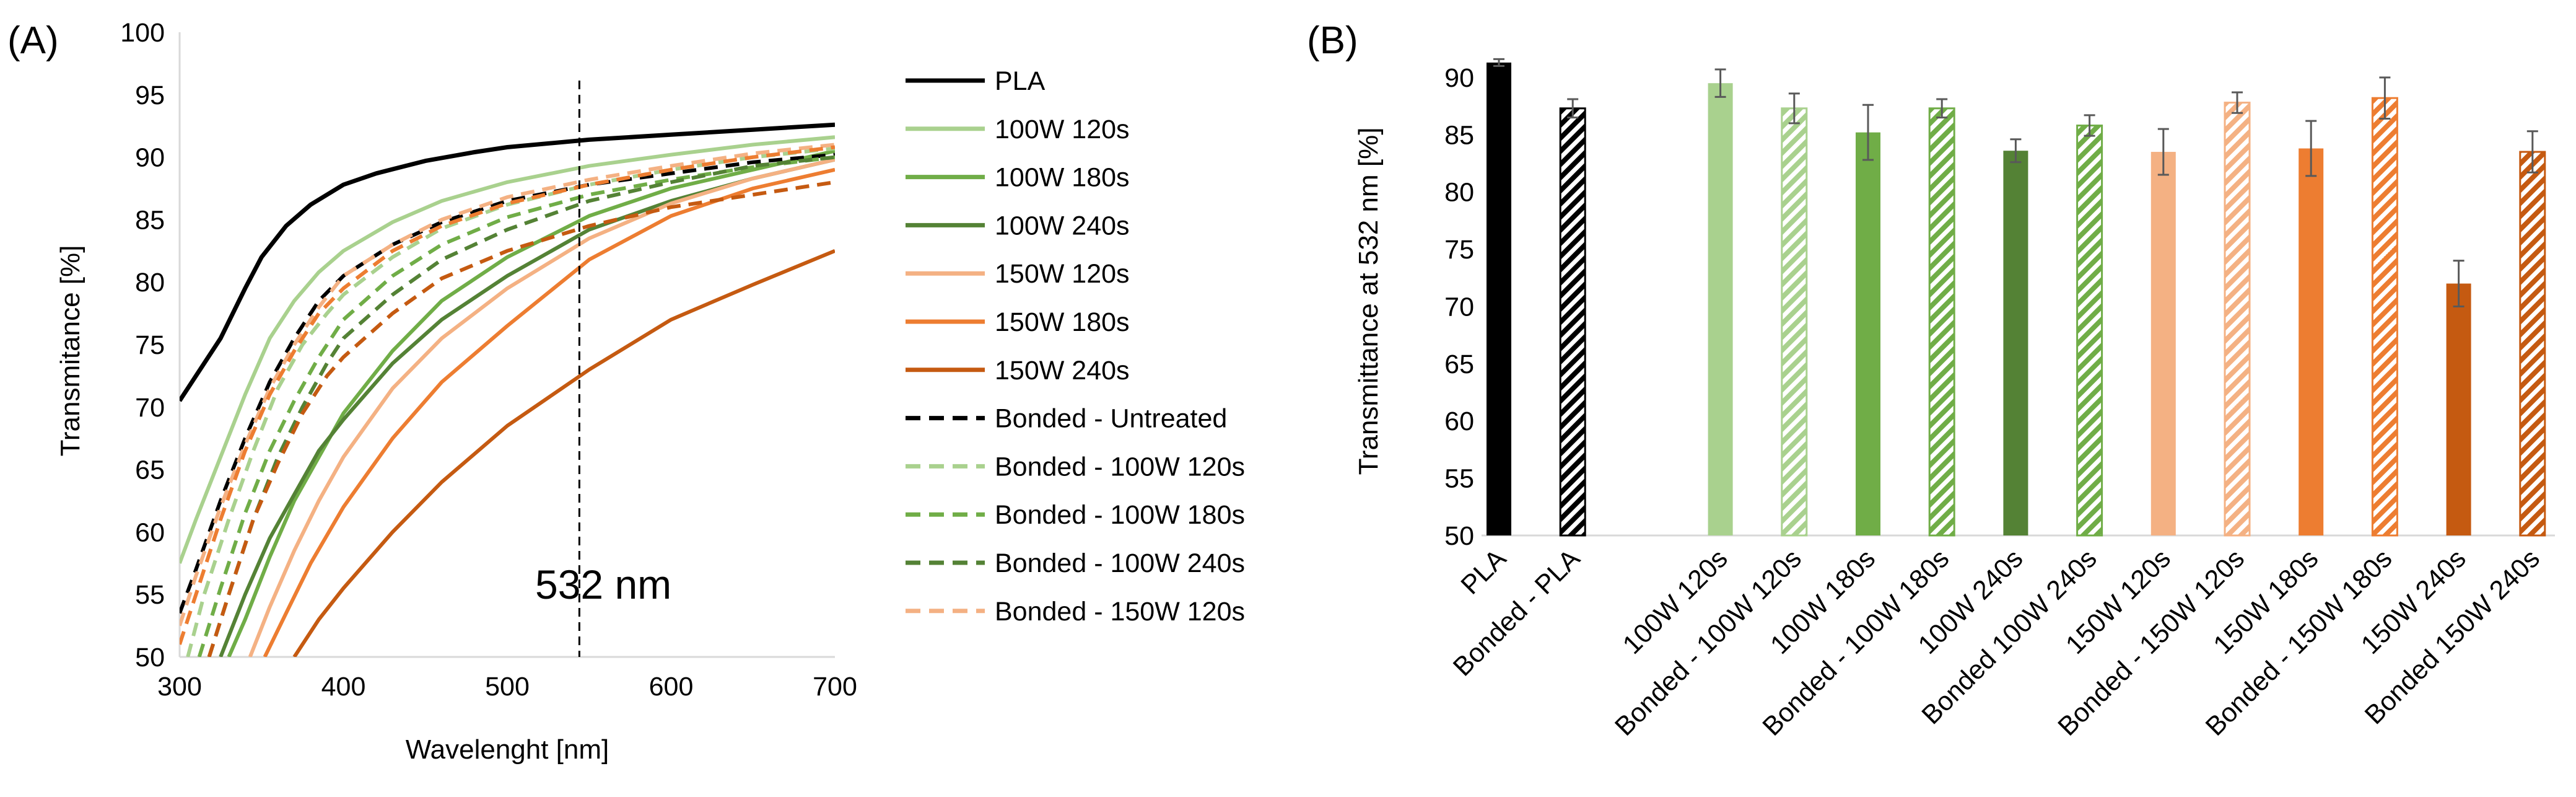 The width and height of the screenshot is (2576, 797). Describe the element at coordinates (2458, 409) in the screenshot. I see `bar-150w-240s` at that location.